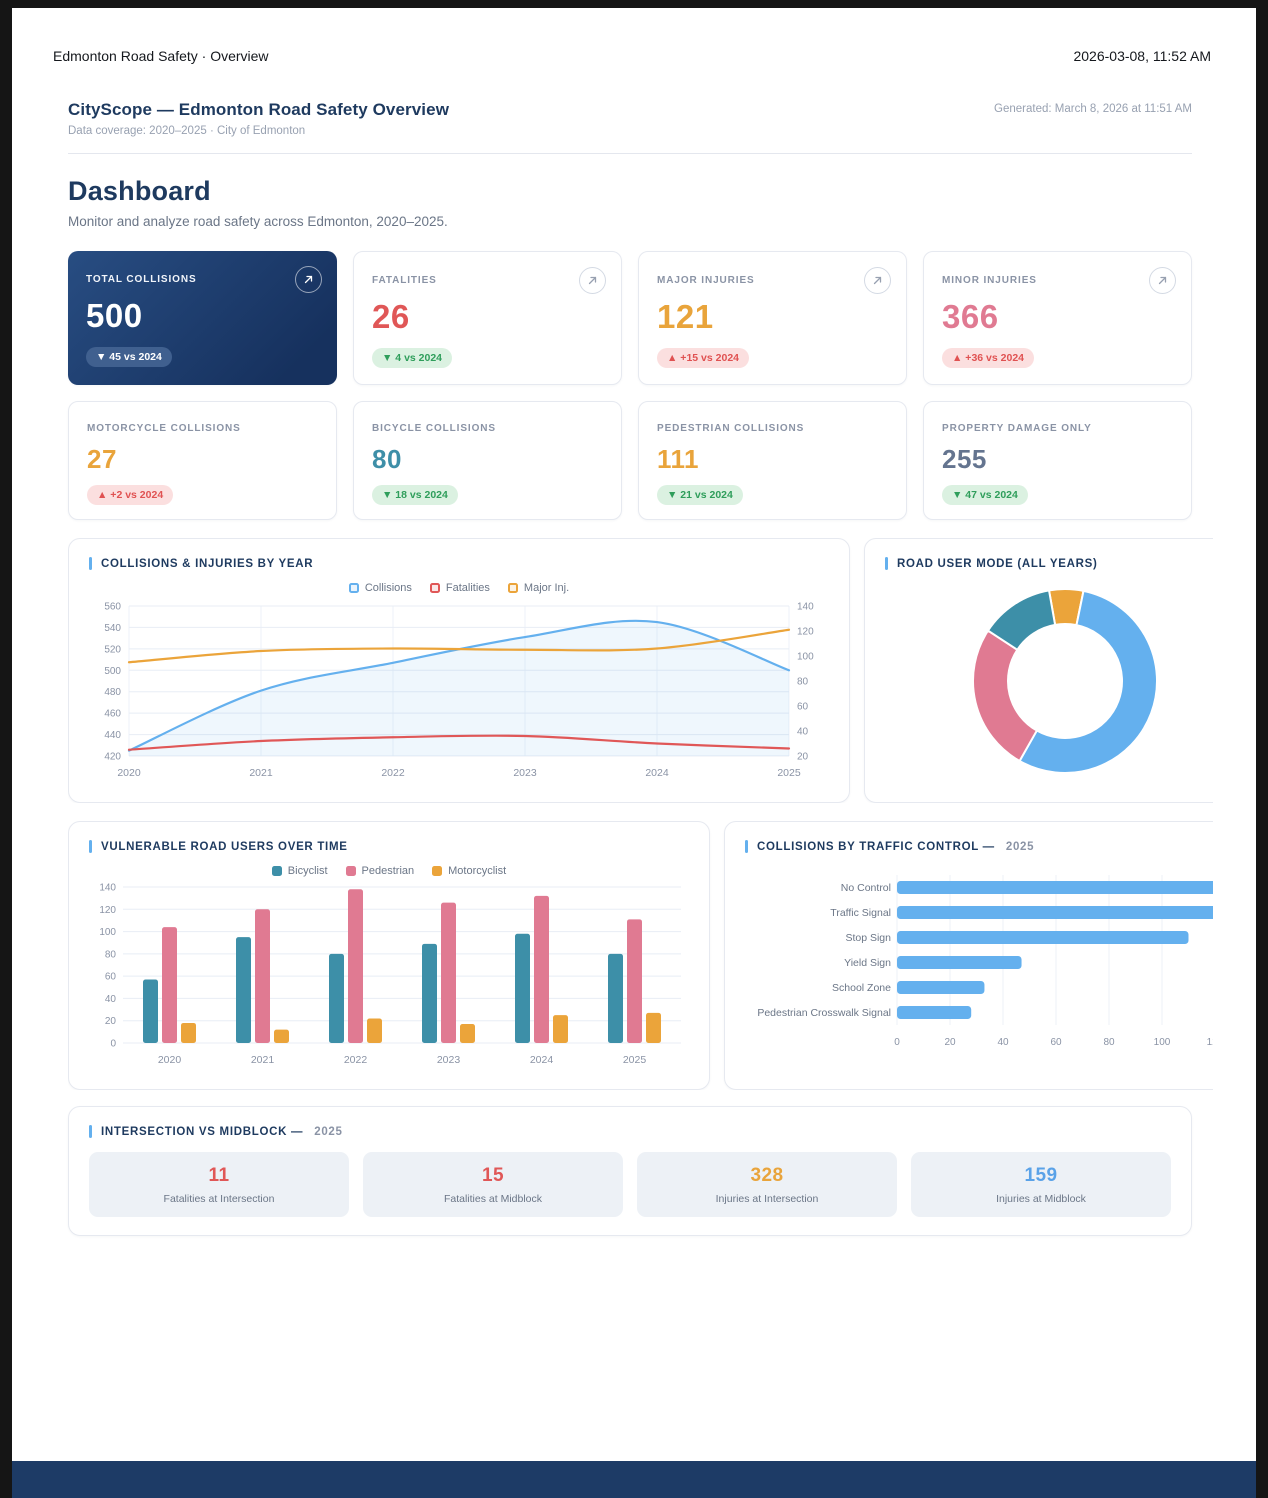 This screenshot has width=1268, height=1498. Describe the element at coordinates (299, 871) in the screenshot. I see `legend-item: Bicyclist` at that location.